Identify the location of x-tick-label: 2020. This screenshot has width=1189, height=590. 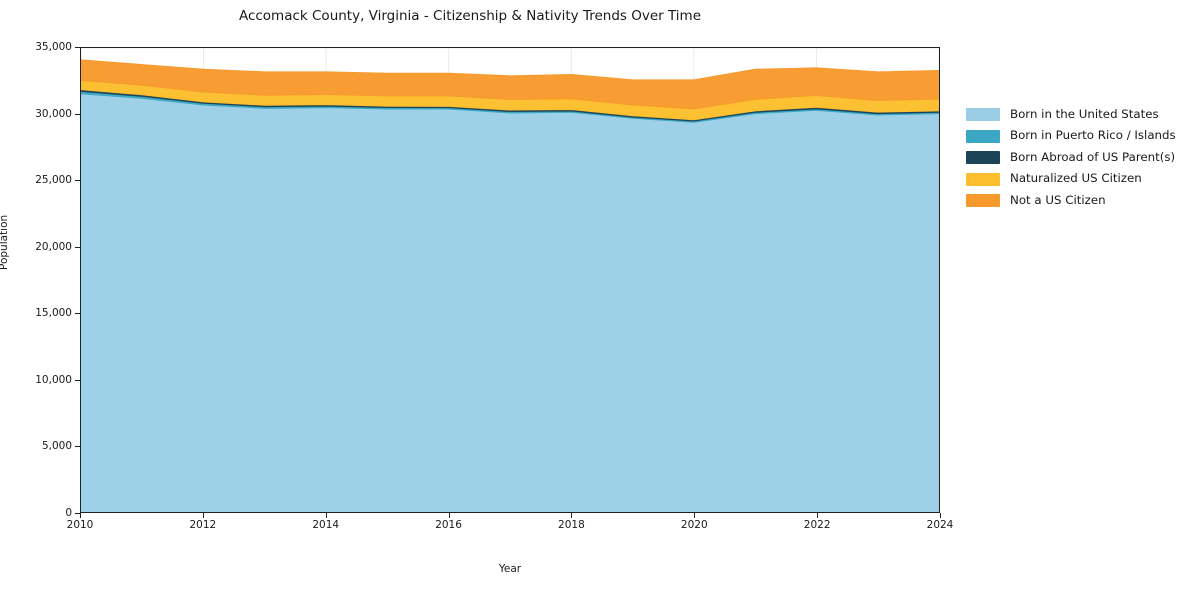
(694, 525).